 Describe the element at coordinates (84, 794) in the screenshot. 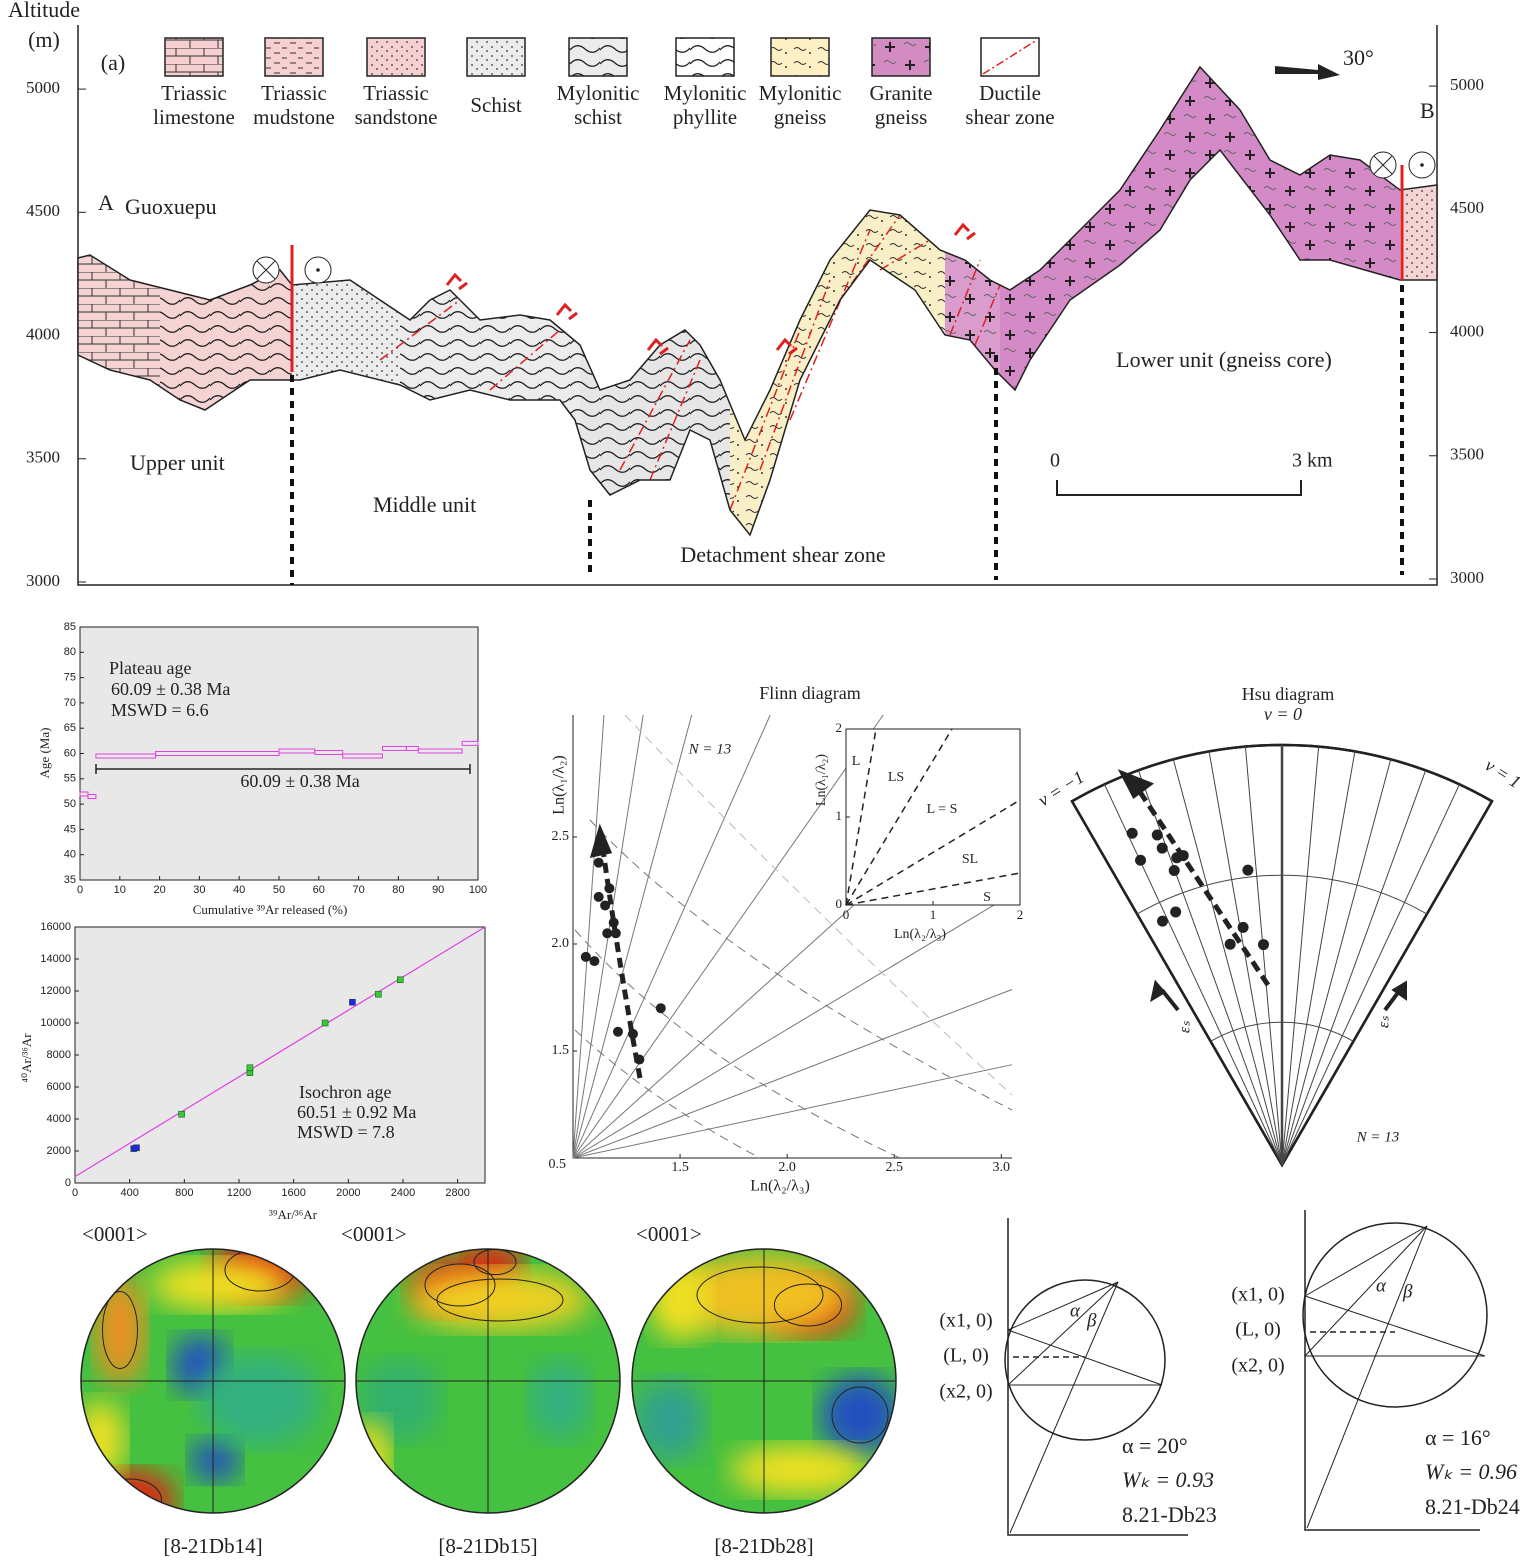

I see `step` at that location.